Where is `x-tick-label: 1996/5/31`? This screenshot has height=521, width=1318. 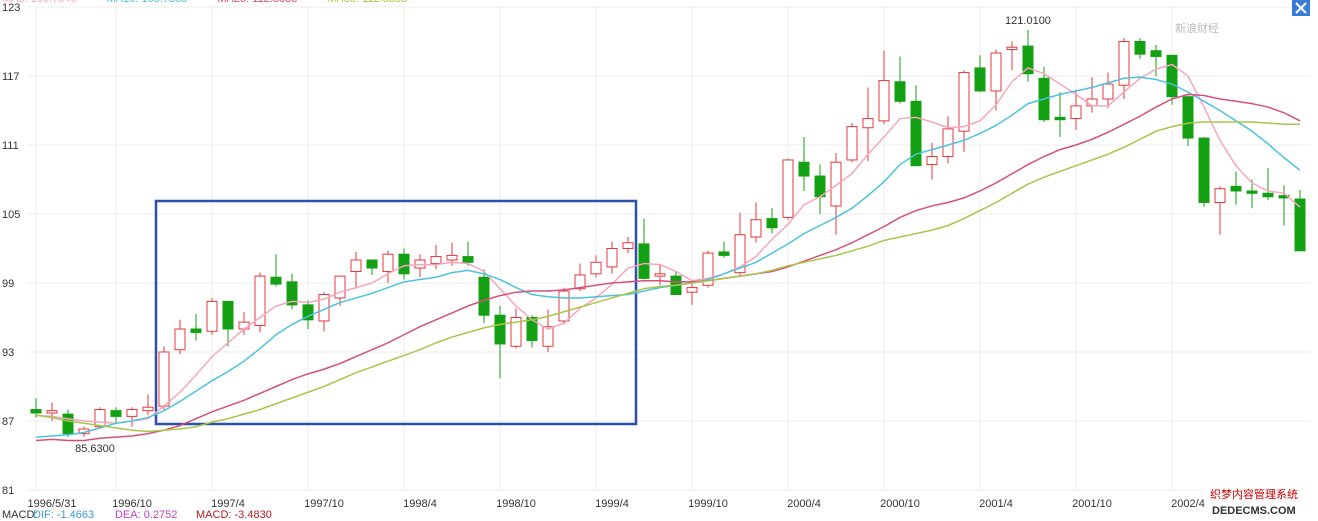
x-tick-label: 1996/5/31 is located at coordinates (52, 504).